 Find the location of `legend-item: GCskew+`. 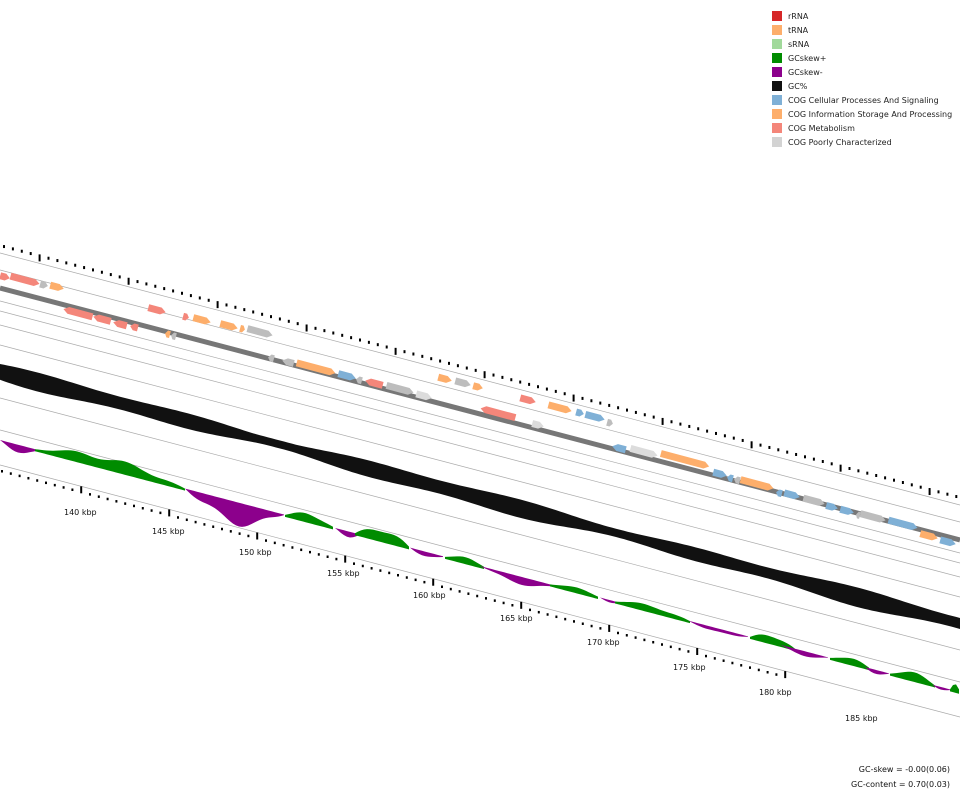

legend-item: GCskew+ is located at coordinates (862, 58).